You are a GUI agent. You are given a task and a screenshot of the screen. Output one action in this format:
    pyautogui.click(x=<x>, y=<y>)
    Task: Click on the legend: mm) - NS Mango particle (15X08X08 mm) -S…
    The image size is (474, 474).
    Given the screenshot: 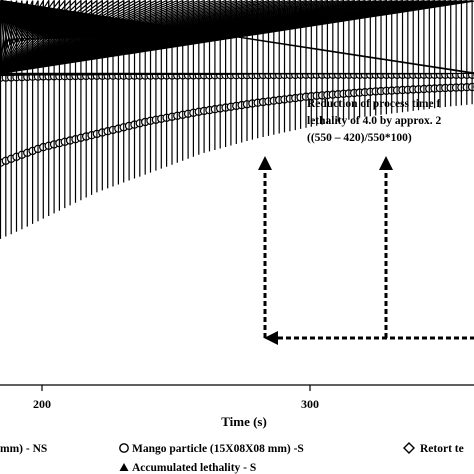 What is the action you would take?
    pyautogui.click(x=232, y=458)
    